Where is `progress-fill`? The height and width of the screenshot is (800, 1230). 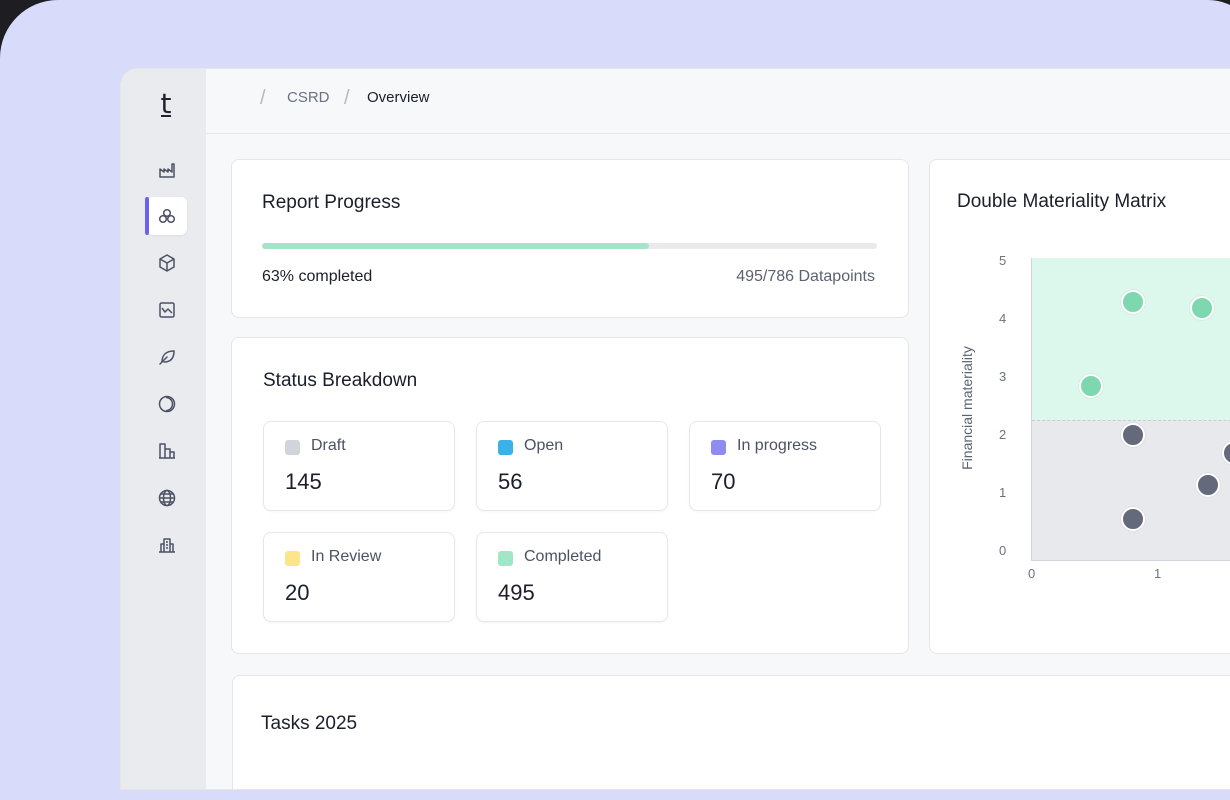 progress-fill is located at coordinates (456, 246).